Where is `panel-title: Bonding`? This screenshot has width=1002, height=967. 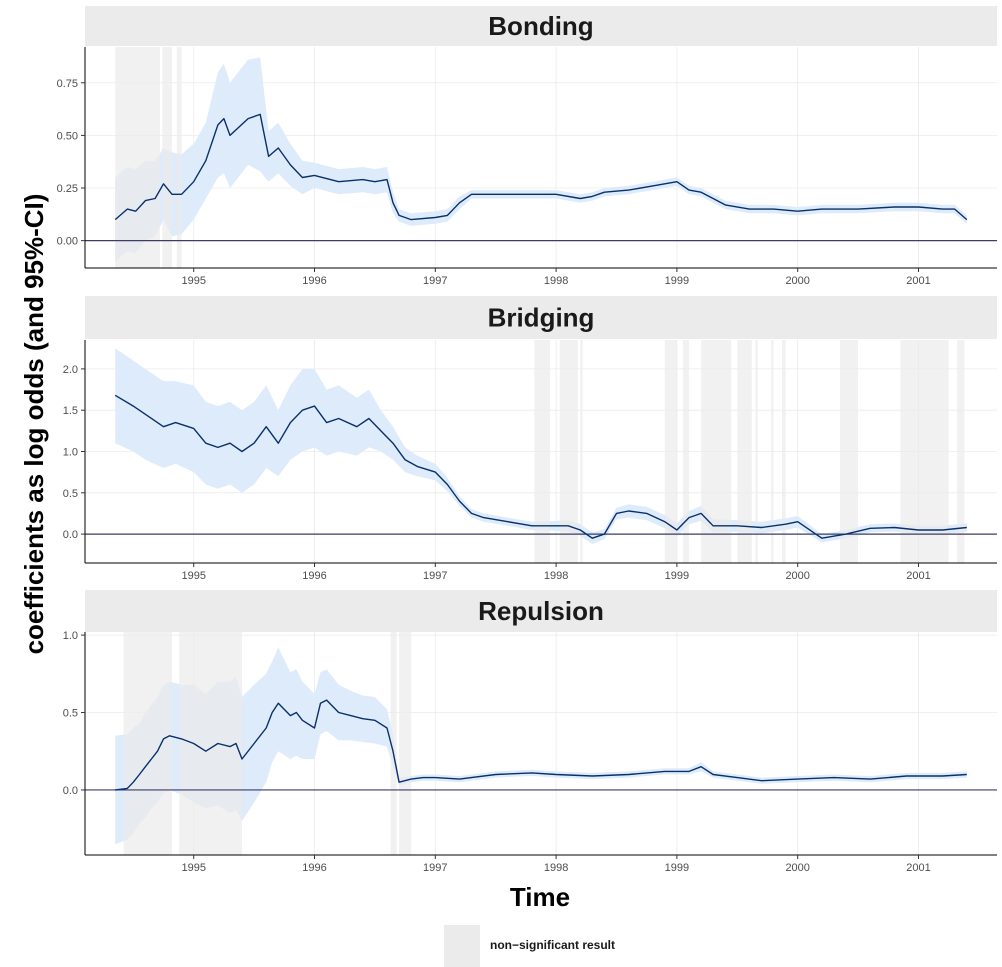
panel-title: Bonding is located at coordinates (540, 26).